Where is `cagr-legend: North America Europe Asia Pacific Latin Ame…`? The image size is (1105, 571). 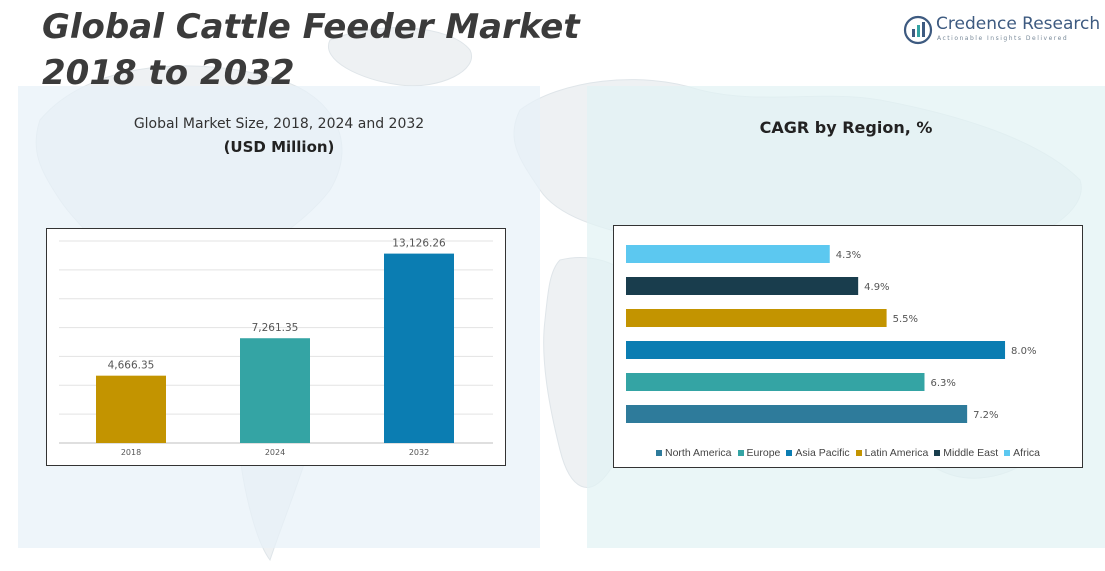 cagr-legend: North America Europe Asia Pacific Latin Ame… is located at coordinates (848, 453).